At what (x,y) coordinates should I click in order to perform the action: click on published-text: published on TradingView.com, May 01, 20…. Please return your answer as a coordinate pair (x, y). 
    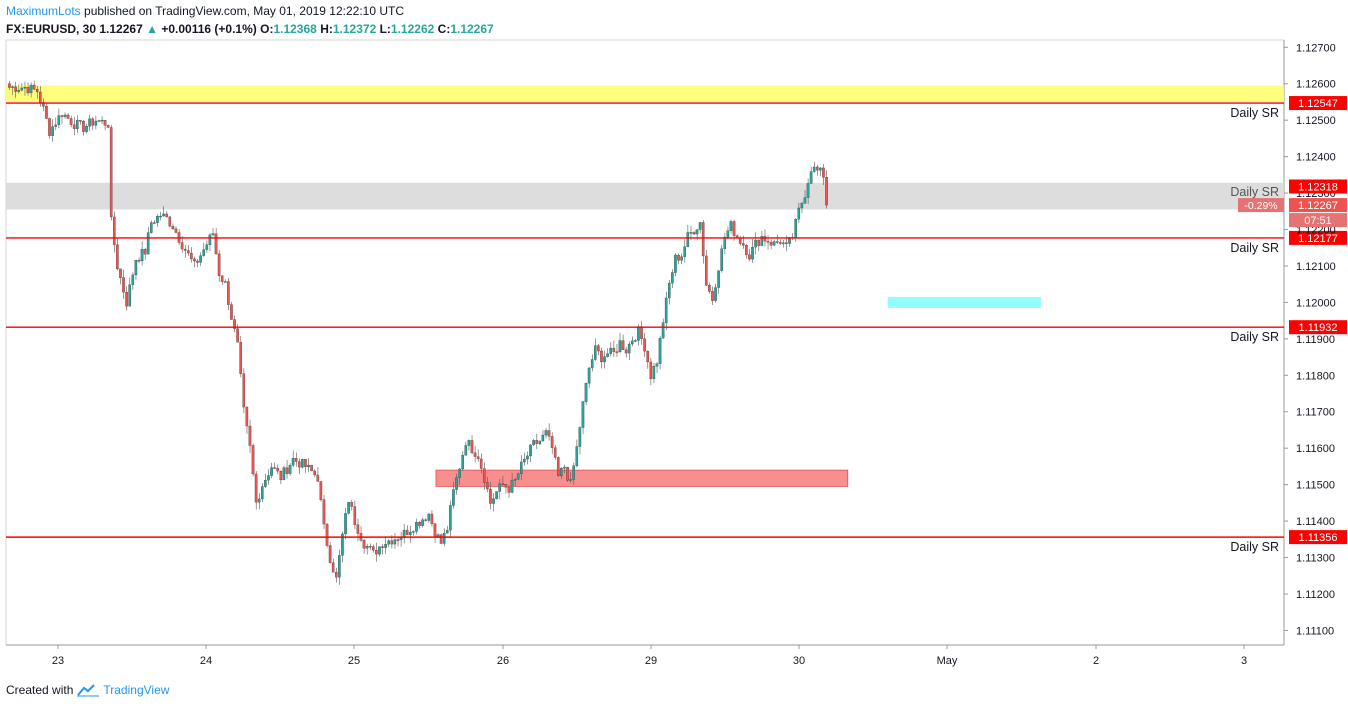
    Looking at the image, I should click on (244, 11).